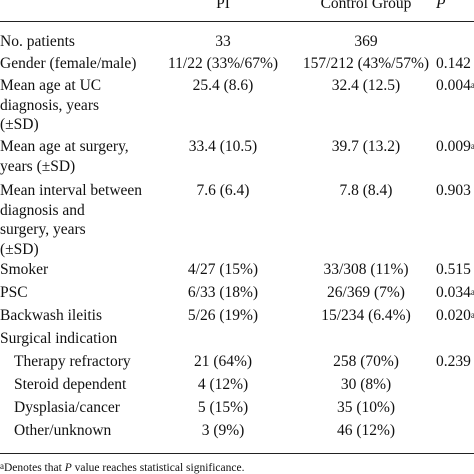  Describe the element at coordinates (37, 41) in the screenshot. I see `row-label: No. patients` at that location.